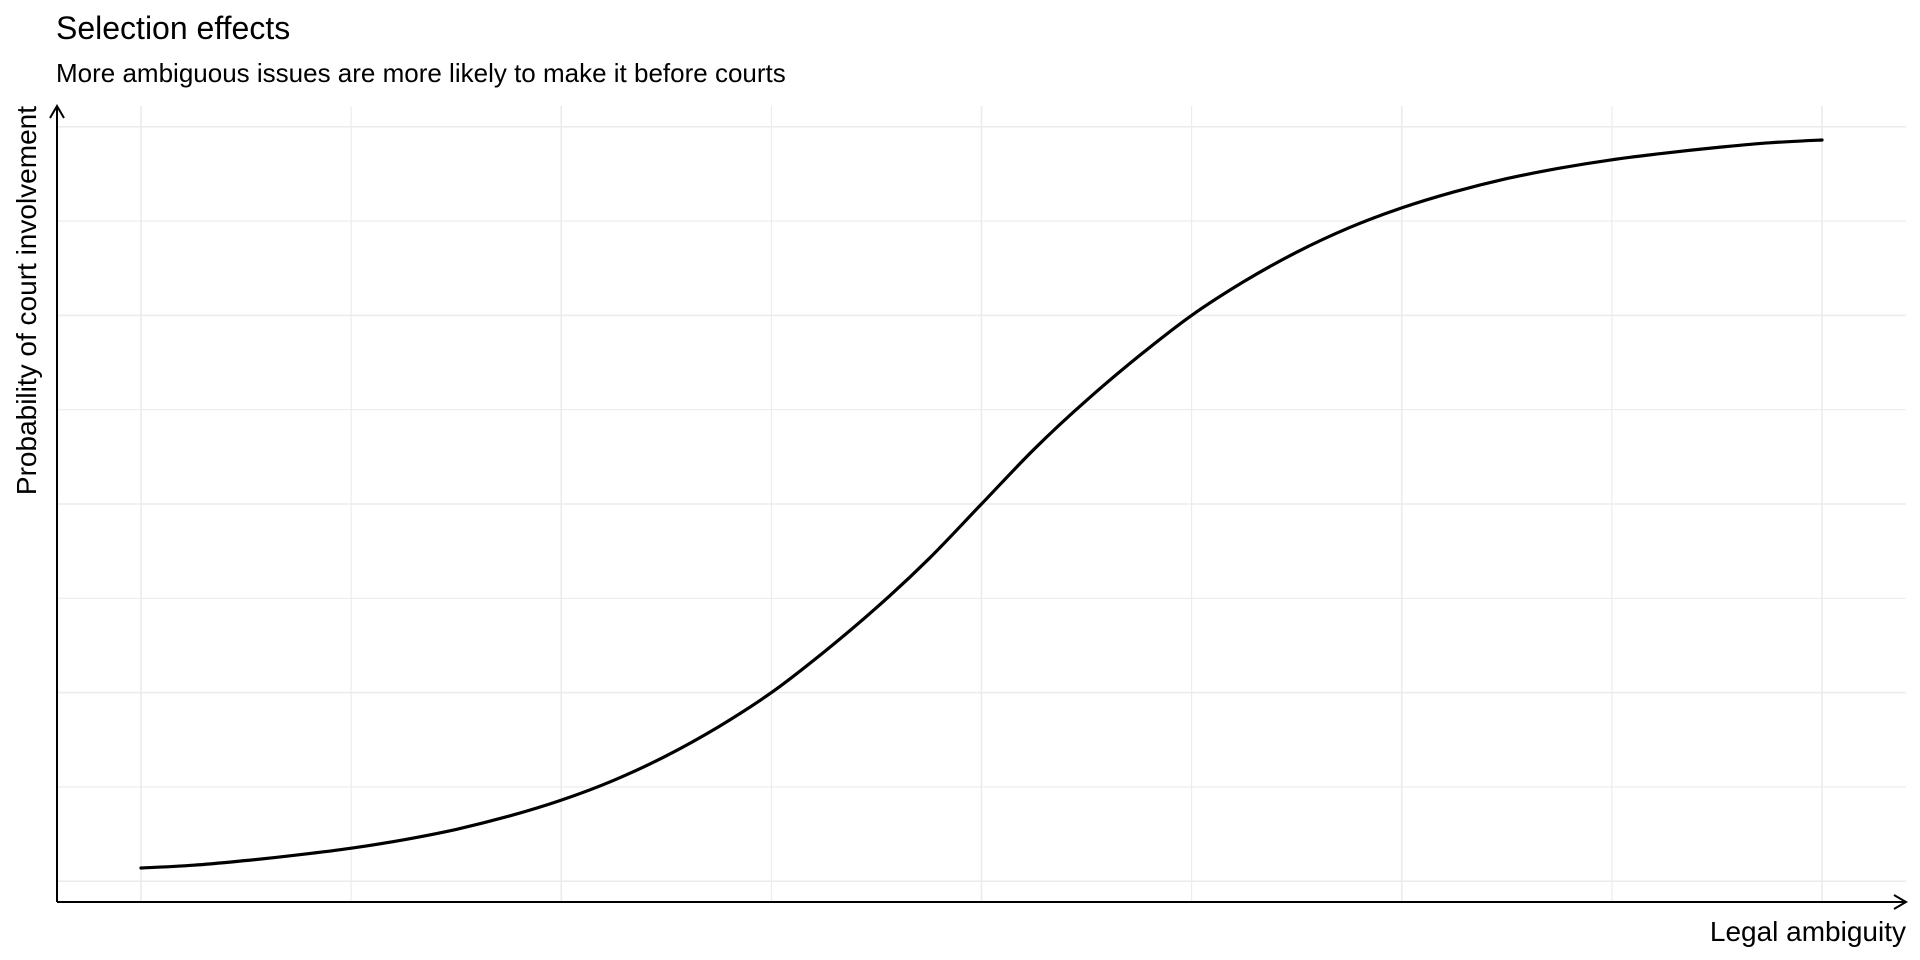 This screenshot has width=1920, height=960. I want to click on y-axis-arrow-icon, so click(57, 111).